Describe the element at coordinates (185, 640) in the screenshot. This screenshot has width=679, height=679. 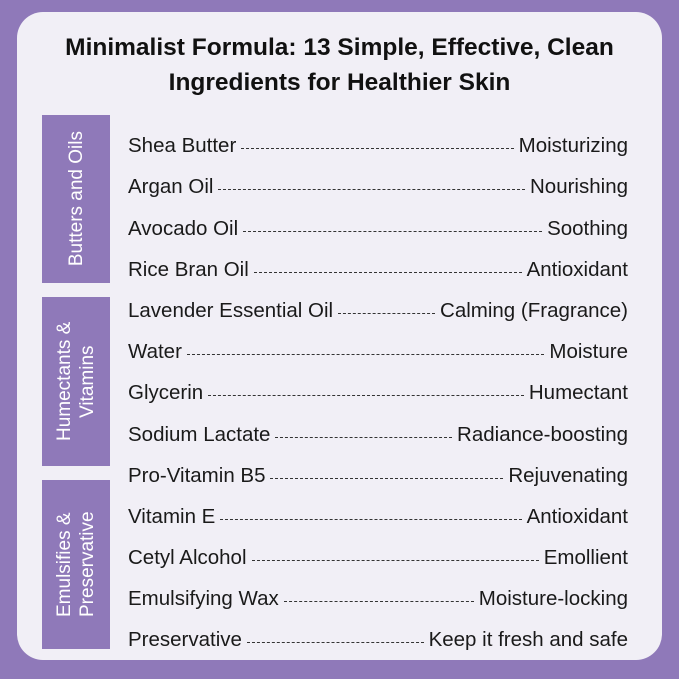
I see `ingredient-name: Preservative` at that location.